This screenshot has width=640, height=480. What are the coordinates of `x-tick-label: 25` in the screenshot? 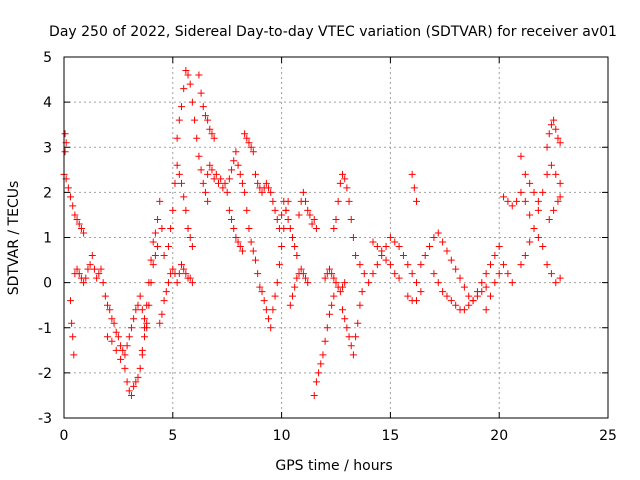 It's located at (608, 436).